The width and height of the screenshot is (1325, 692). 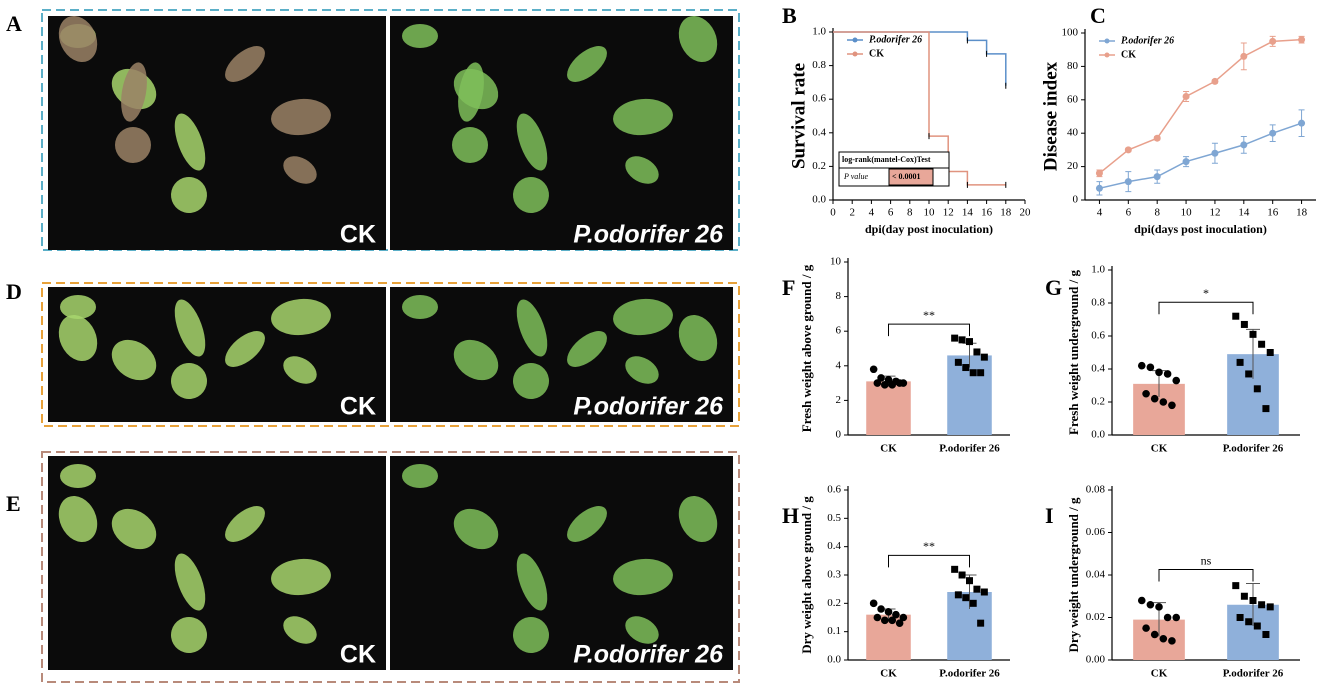 I want to click on annotation-header: log-rank(mantel-Cox)Test, so click(x=886, y=159).